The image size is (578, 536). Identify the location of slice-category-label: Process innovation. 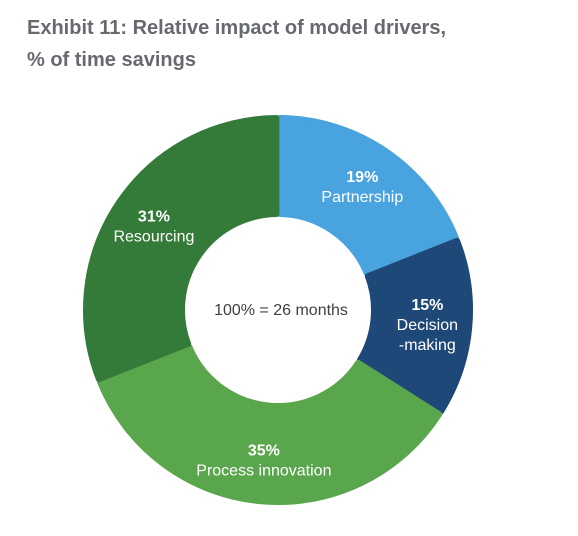
(263, 470).